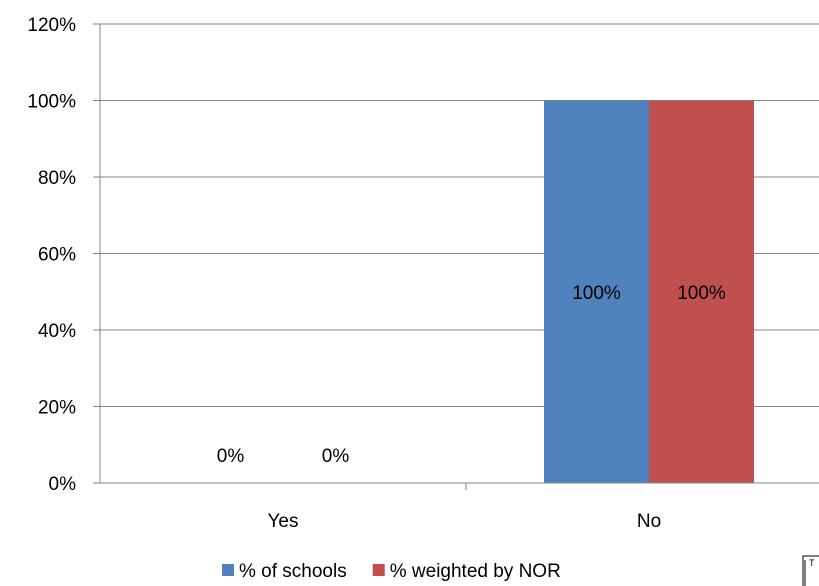  I want to click on corner-box: T, so click(810, 570).